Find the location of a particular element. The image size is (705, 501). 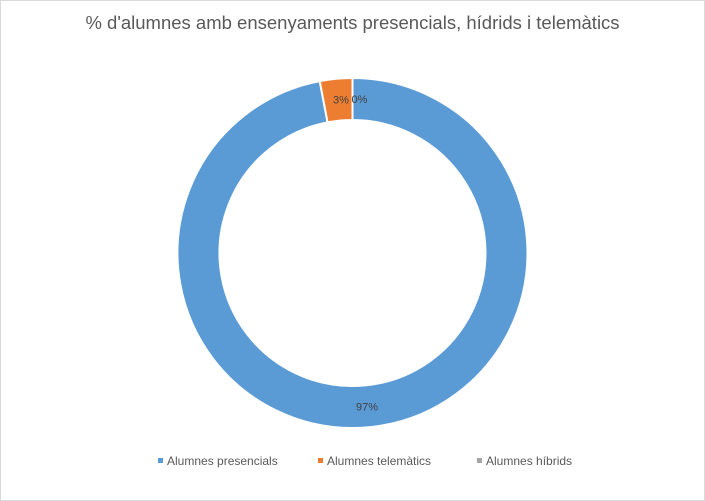

legend-swatch-hibrids is located at coordinates (479, 461).